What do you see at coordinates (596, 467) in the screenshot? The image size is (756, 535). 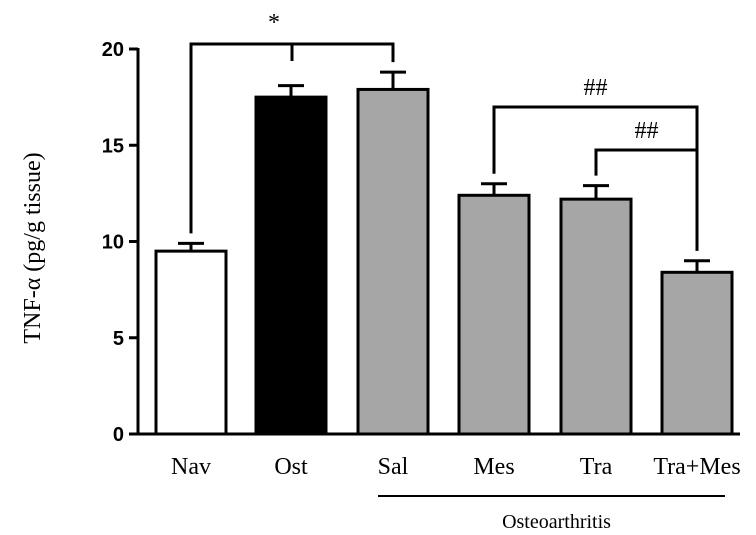 I see `x-tick-label: Tra` at bounding box center [596, 467].